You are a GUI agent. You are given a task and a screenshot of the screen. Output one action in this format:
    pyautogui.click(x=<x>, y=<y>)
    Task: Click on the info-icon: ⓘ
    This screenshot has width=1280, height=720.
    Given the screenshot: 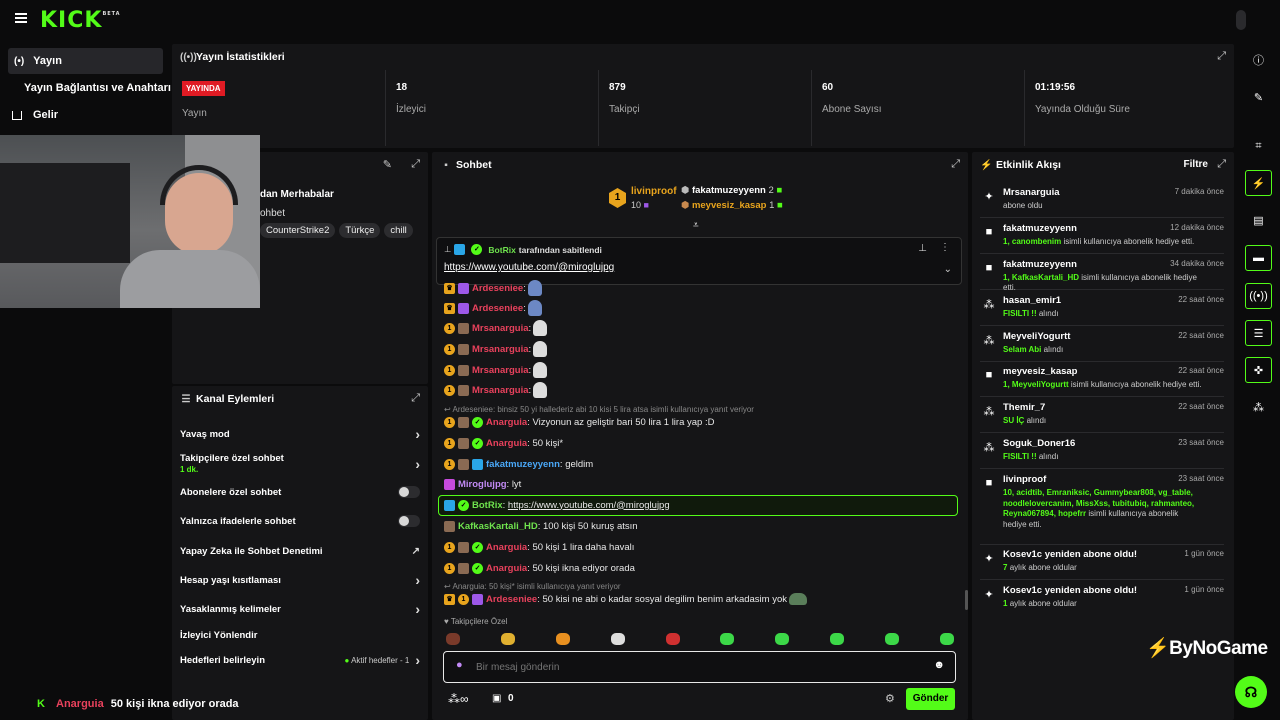 What is the action you would take?
    pyautogui.click(x=1258, y=61)
    